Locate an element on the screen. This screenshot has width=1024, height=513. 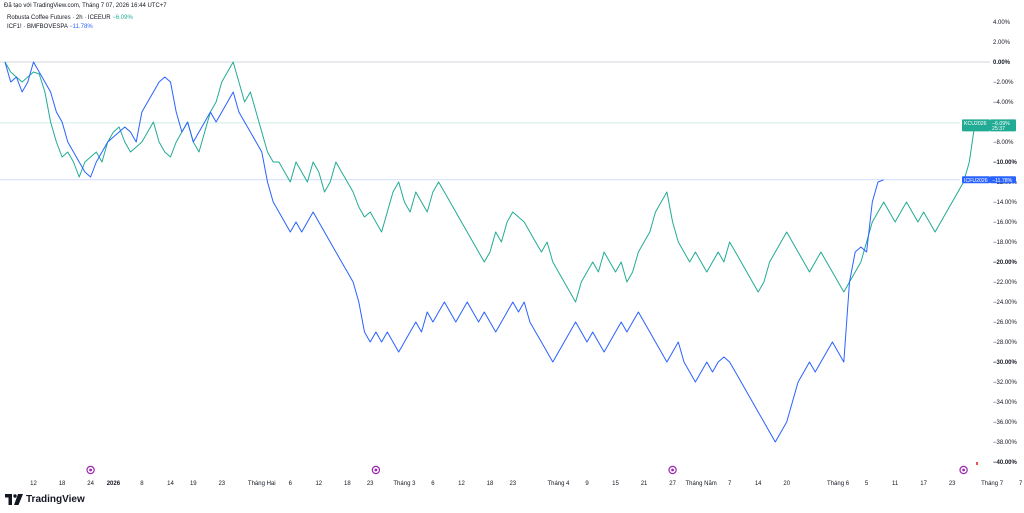
legend-item-icf: ICF1! · BMFBOVESPA −11.78% is located at coordinates (70, 27).